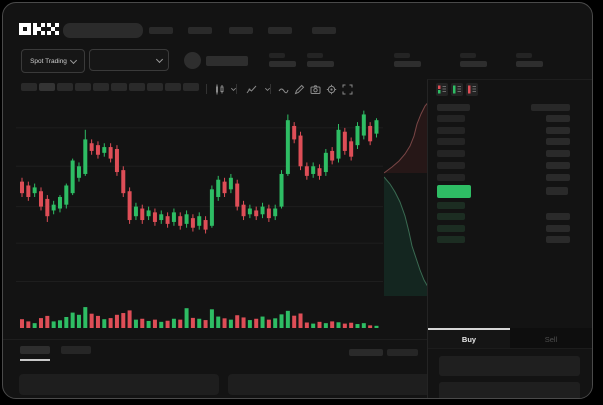 The height and width of the screenshot is (405, 603). I want to click on last-price-badge, so click(454, 191).